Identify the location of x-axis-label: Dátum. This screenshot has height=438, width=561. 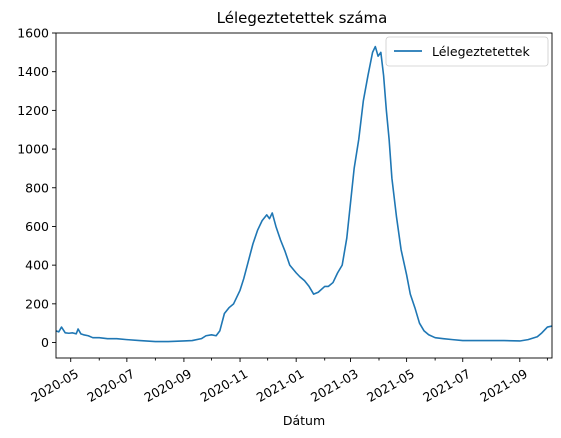
(304, 420).